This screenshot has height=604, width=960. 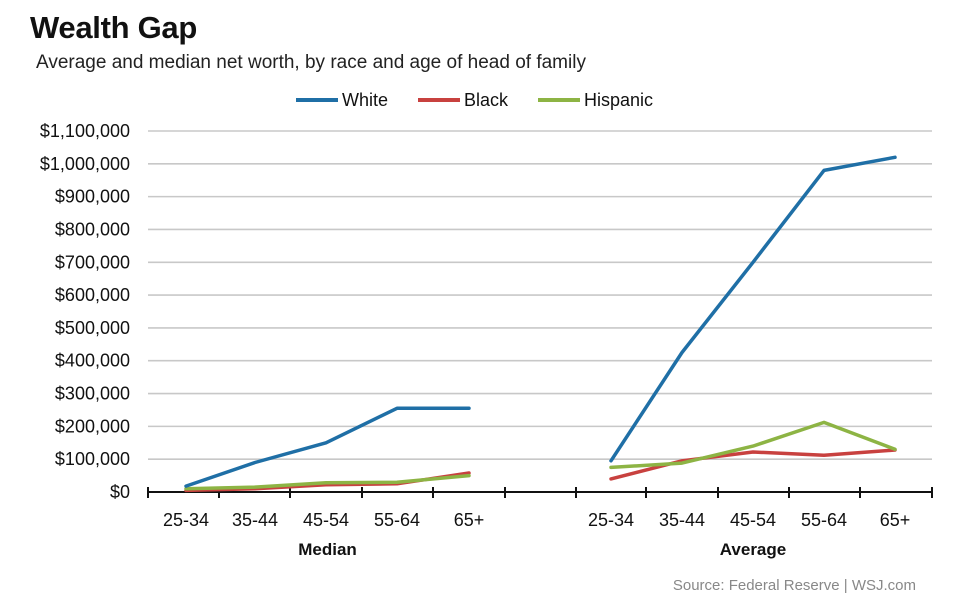 What do you see at coordinates (317, 100) in the screenshot?
I see `legend-swatch-white` at bounding box center [317, 100].